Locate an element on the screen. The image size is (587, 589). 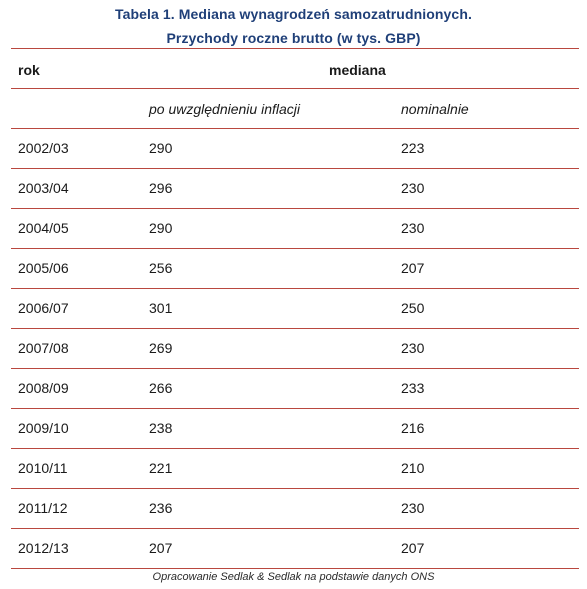
table-row: 2004/05 290 230 is located at coordinates (295, 228).